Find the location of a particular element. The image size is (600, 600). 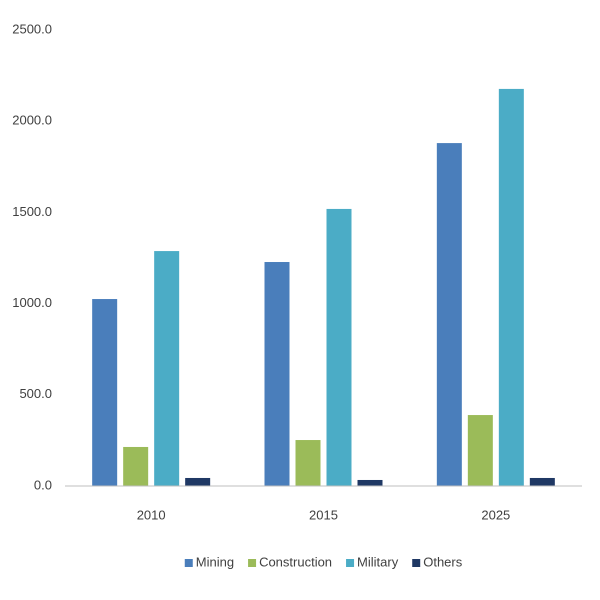

x-tick-label: 2015 is located at coordinates (323, 514).